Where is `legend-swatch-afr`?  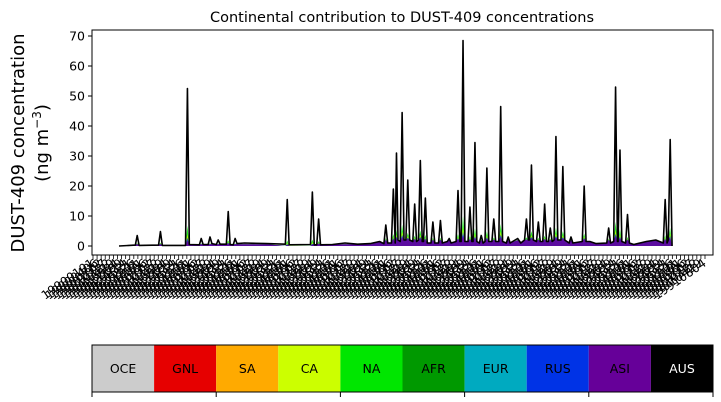
legend-swatch-afr is located at coordinates (433, 368).